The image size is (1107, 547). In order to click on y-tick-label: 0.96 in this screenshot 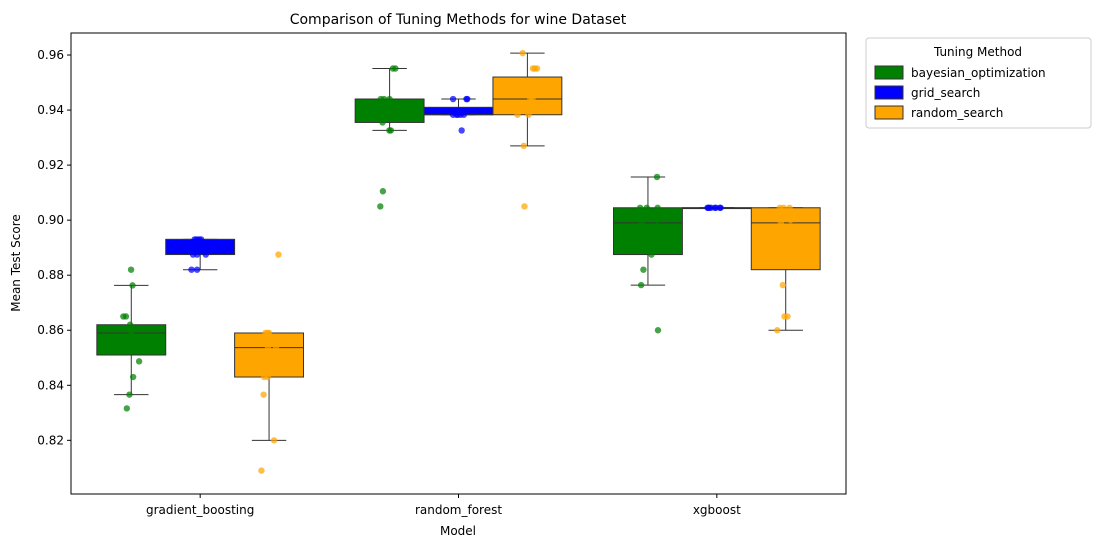, I will do `click(50, 55)`.